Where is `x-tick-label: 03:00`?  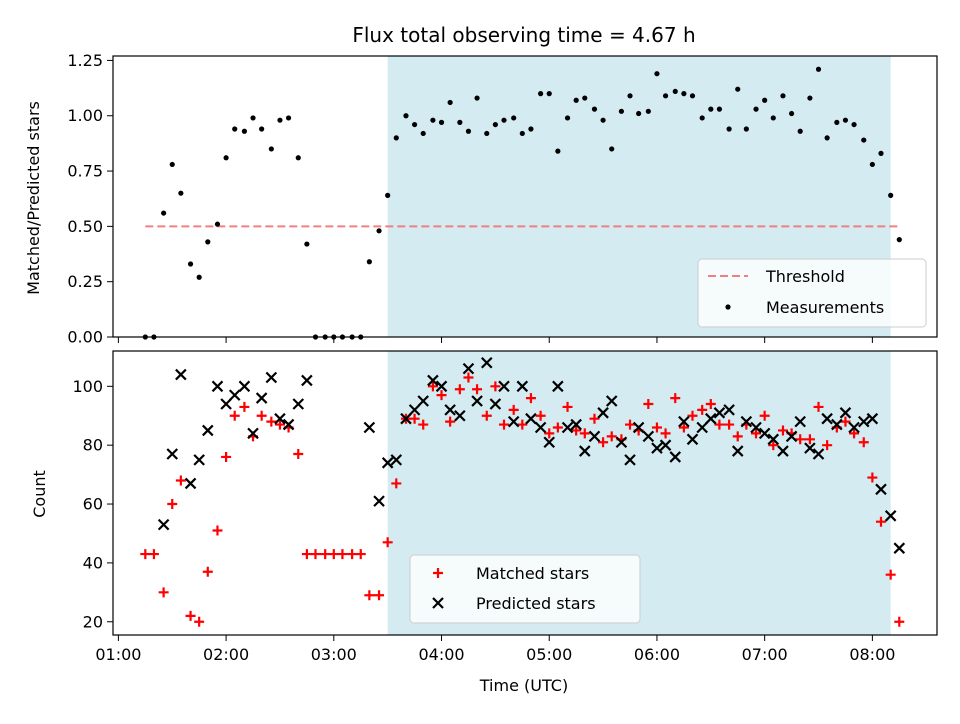
x-tick-label: 03:00 is located at coordinates (334, 654).